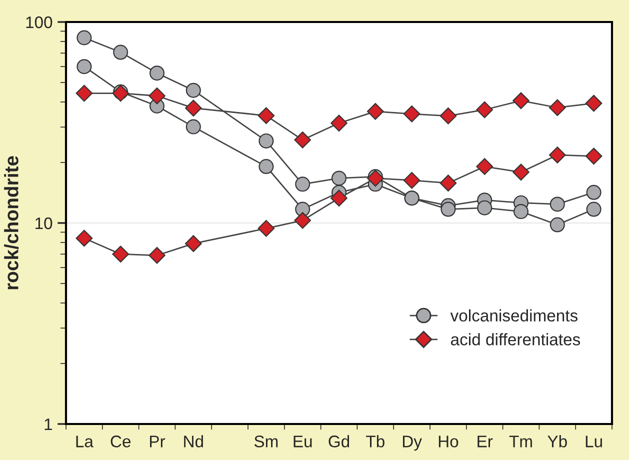  What do you see at coordinates (39, 22) in the screenshot?
I see `y-tick-label: 100` at bounding box center [39, 22].